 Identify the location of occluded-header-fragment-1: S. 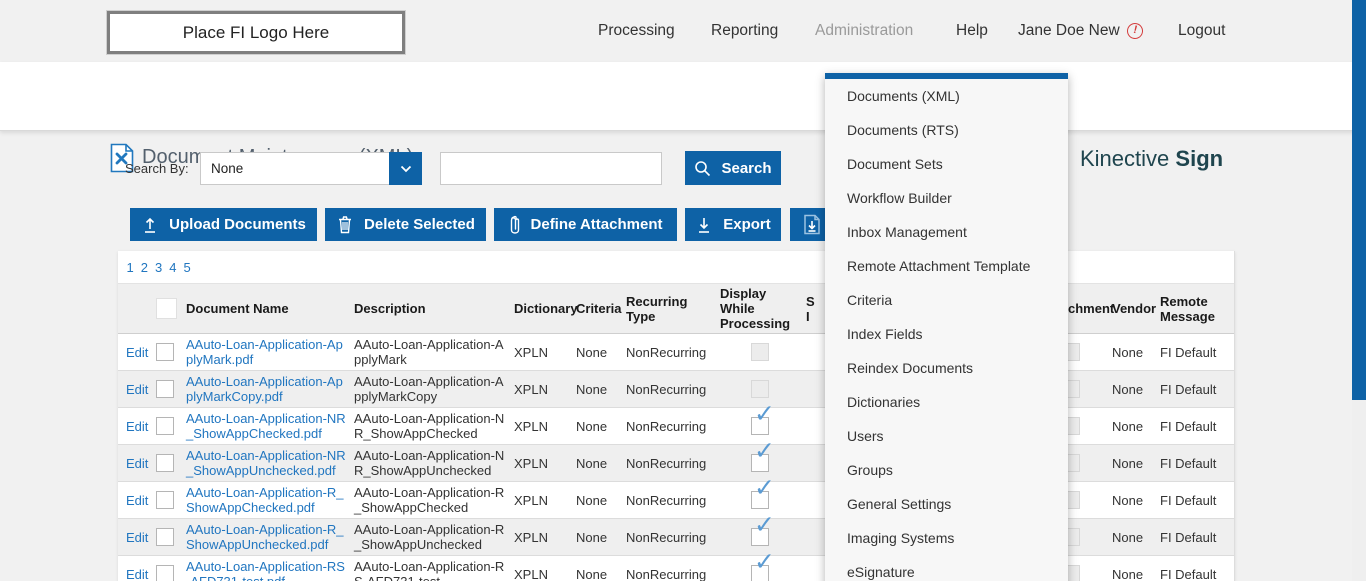
(810, 301).